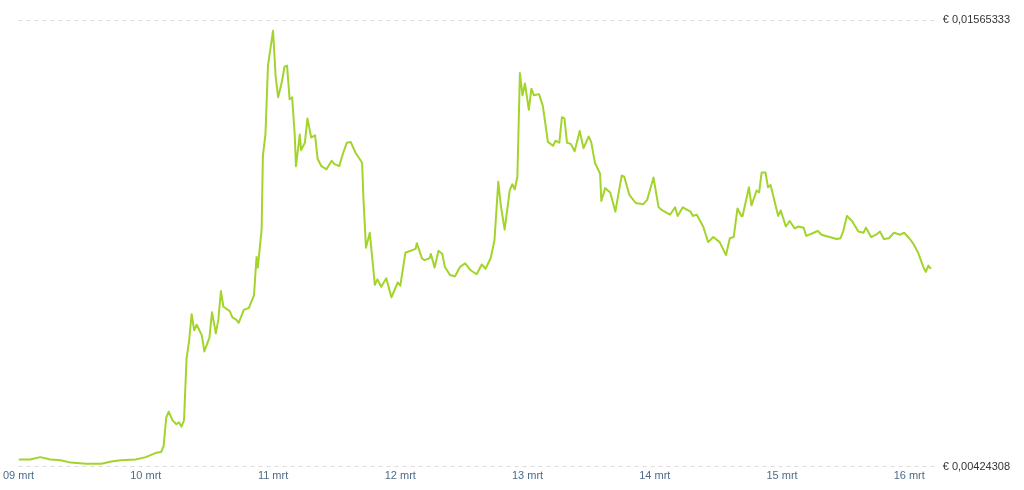 The image size is (1024, 490). Describe the element at coordinates (655, 475) in the screenshot. I see `x-tick-label: 14 mrt` at that location.